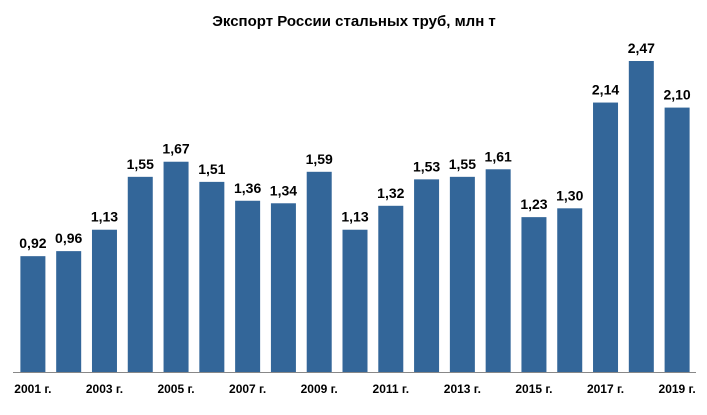 The width and height of the screenshot is (707, 415). What do you see at coordinates (247, 188) in the screenshot?
I see `value-label: 1,36` at bounding box center [247, 188].